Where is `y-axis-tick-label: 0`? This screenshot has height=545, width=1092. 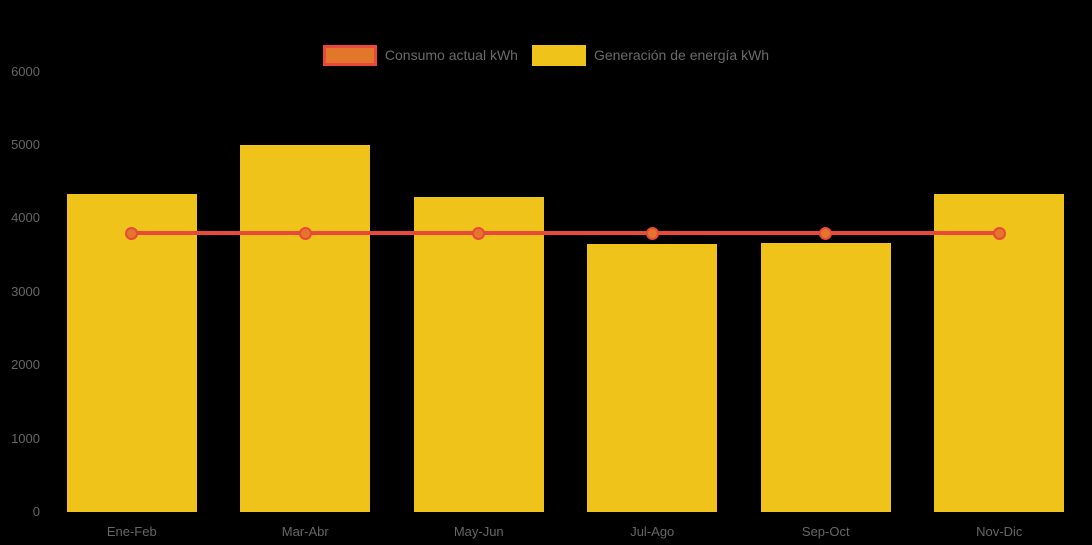 y-axis-tick-label: 0 is located at coordinates (36, 511).